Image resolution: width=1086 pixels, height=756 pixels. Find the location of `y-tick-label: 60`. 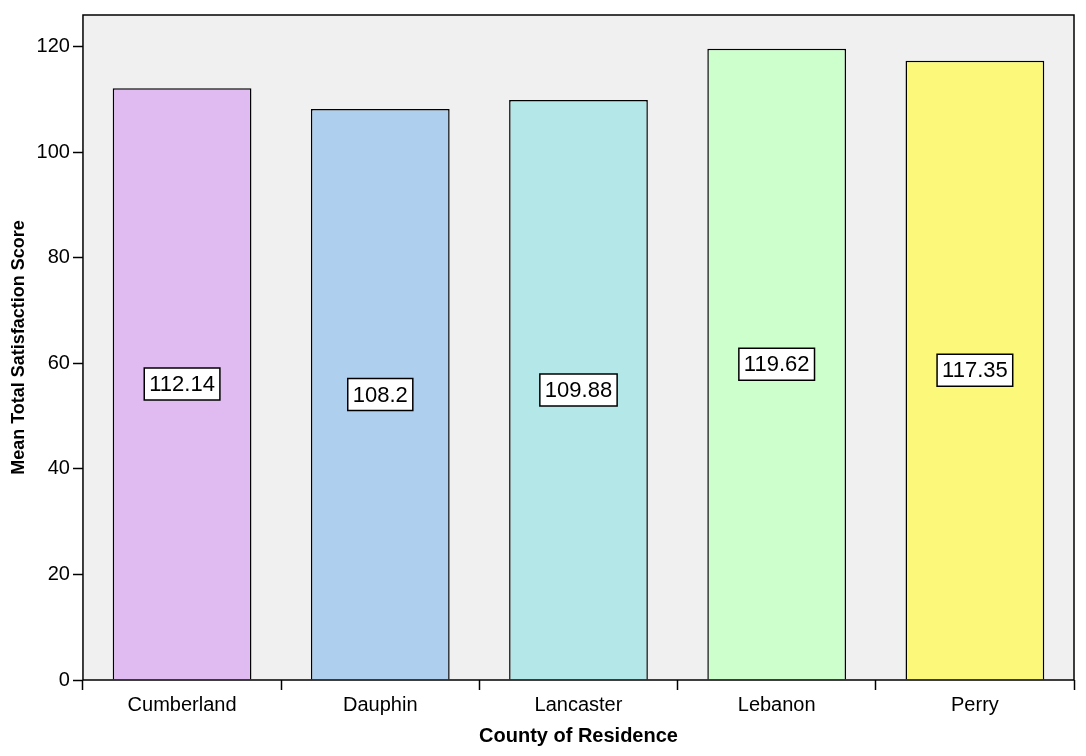

y-tick-label: 60 is located at coordinates (58, 361).